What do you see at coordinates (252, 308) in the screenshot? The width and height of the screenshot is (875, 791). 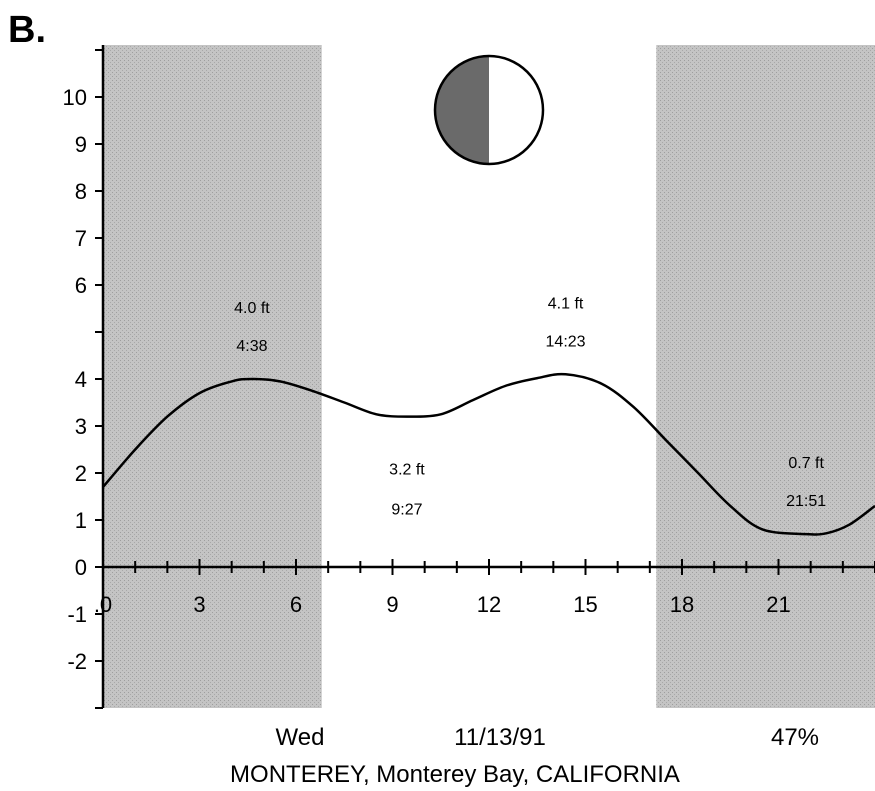 I see `annotation-height: 4.0 ft` at bounding box center [252, 308].